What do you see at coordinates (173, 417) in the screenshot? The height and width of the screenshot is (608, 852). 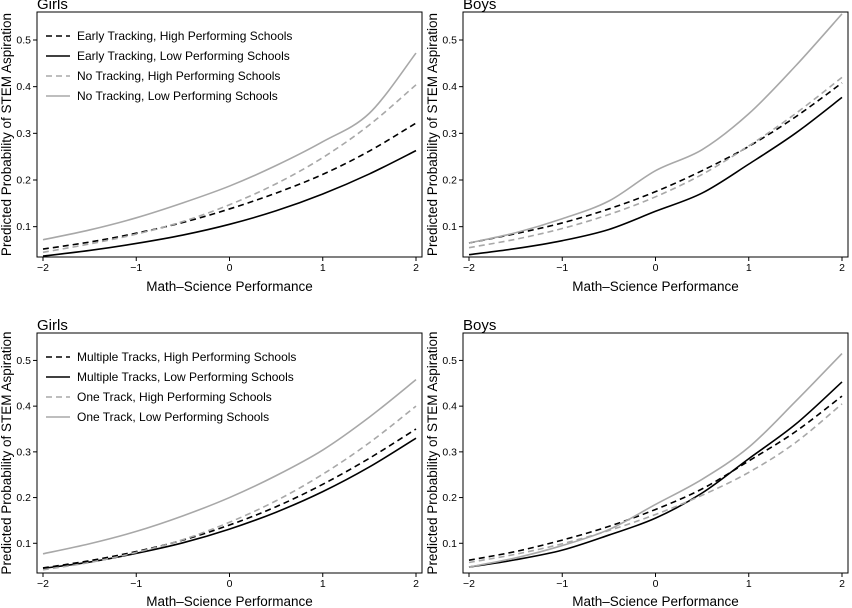 I see `legend-label: One Track, Low Performing Schools` at bounding box center [173, 417].